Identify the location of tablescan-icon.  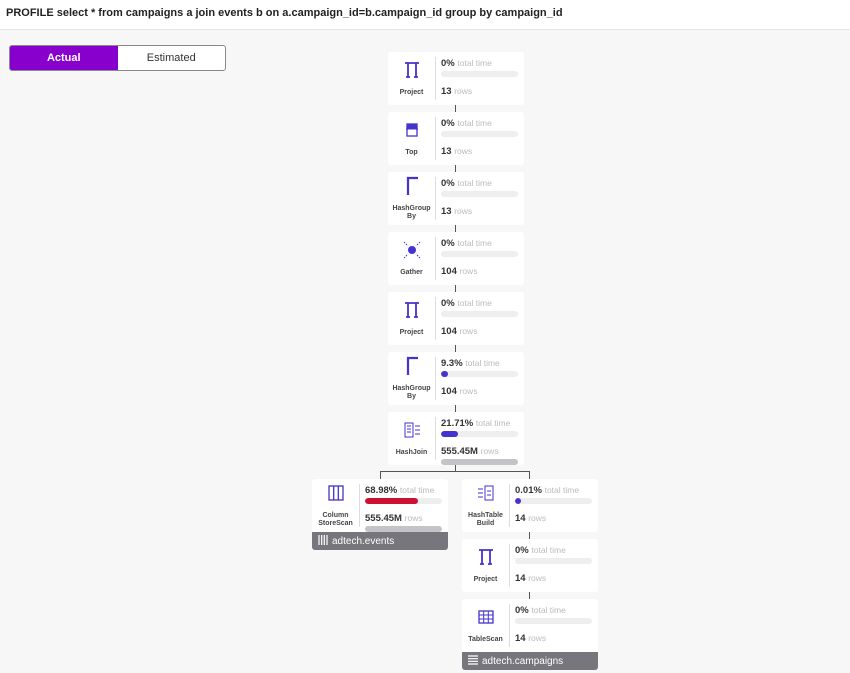
(486, 619).